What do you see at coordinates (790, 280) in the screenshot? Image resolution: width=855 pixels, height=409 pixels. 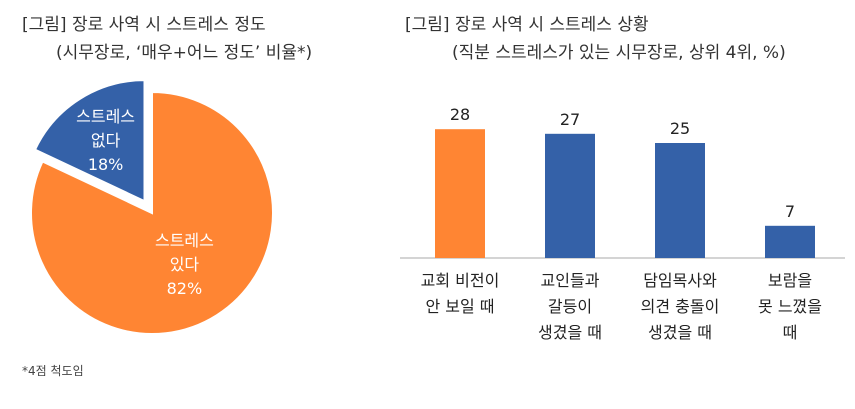 I see `category-label: 보람을` at bounding box center [790, 280].